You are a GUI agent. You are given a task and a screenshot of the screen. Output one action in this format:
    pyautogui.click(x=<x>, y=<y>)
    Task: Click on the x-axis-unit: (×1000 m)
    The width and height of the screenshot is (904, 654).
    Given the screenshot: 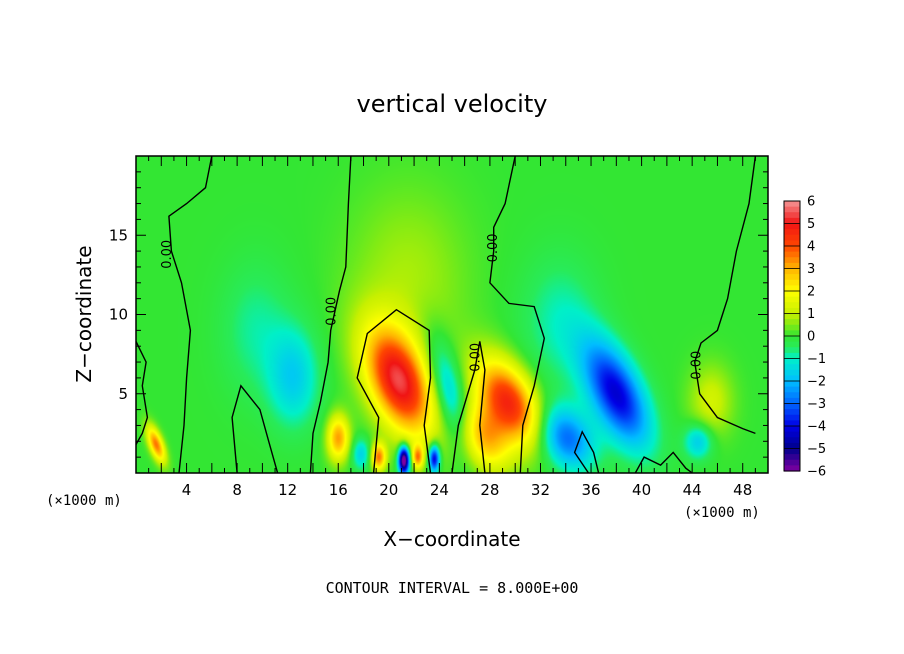 What is the action you would take?
    pyautogui.click(x=84, y=501)
    